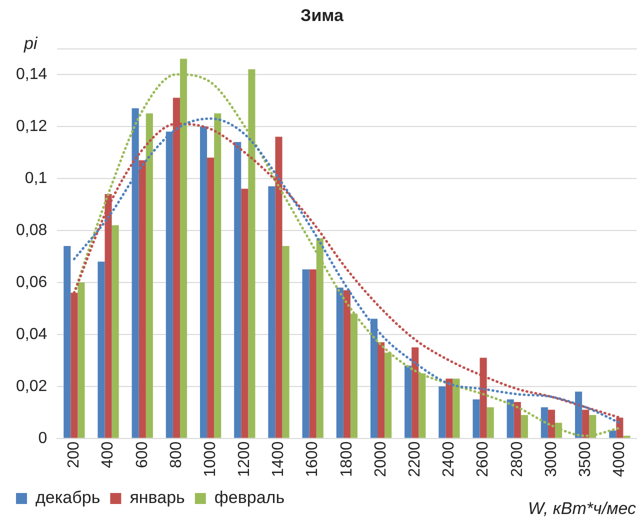 This screenshot has width=642, height=521. What do you see at coordinates (449, 459) in the screenshot?
I see `x-tick-label: 2400` at bounding box center [449, 459].